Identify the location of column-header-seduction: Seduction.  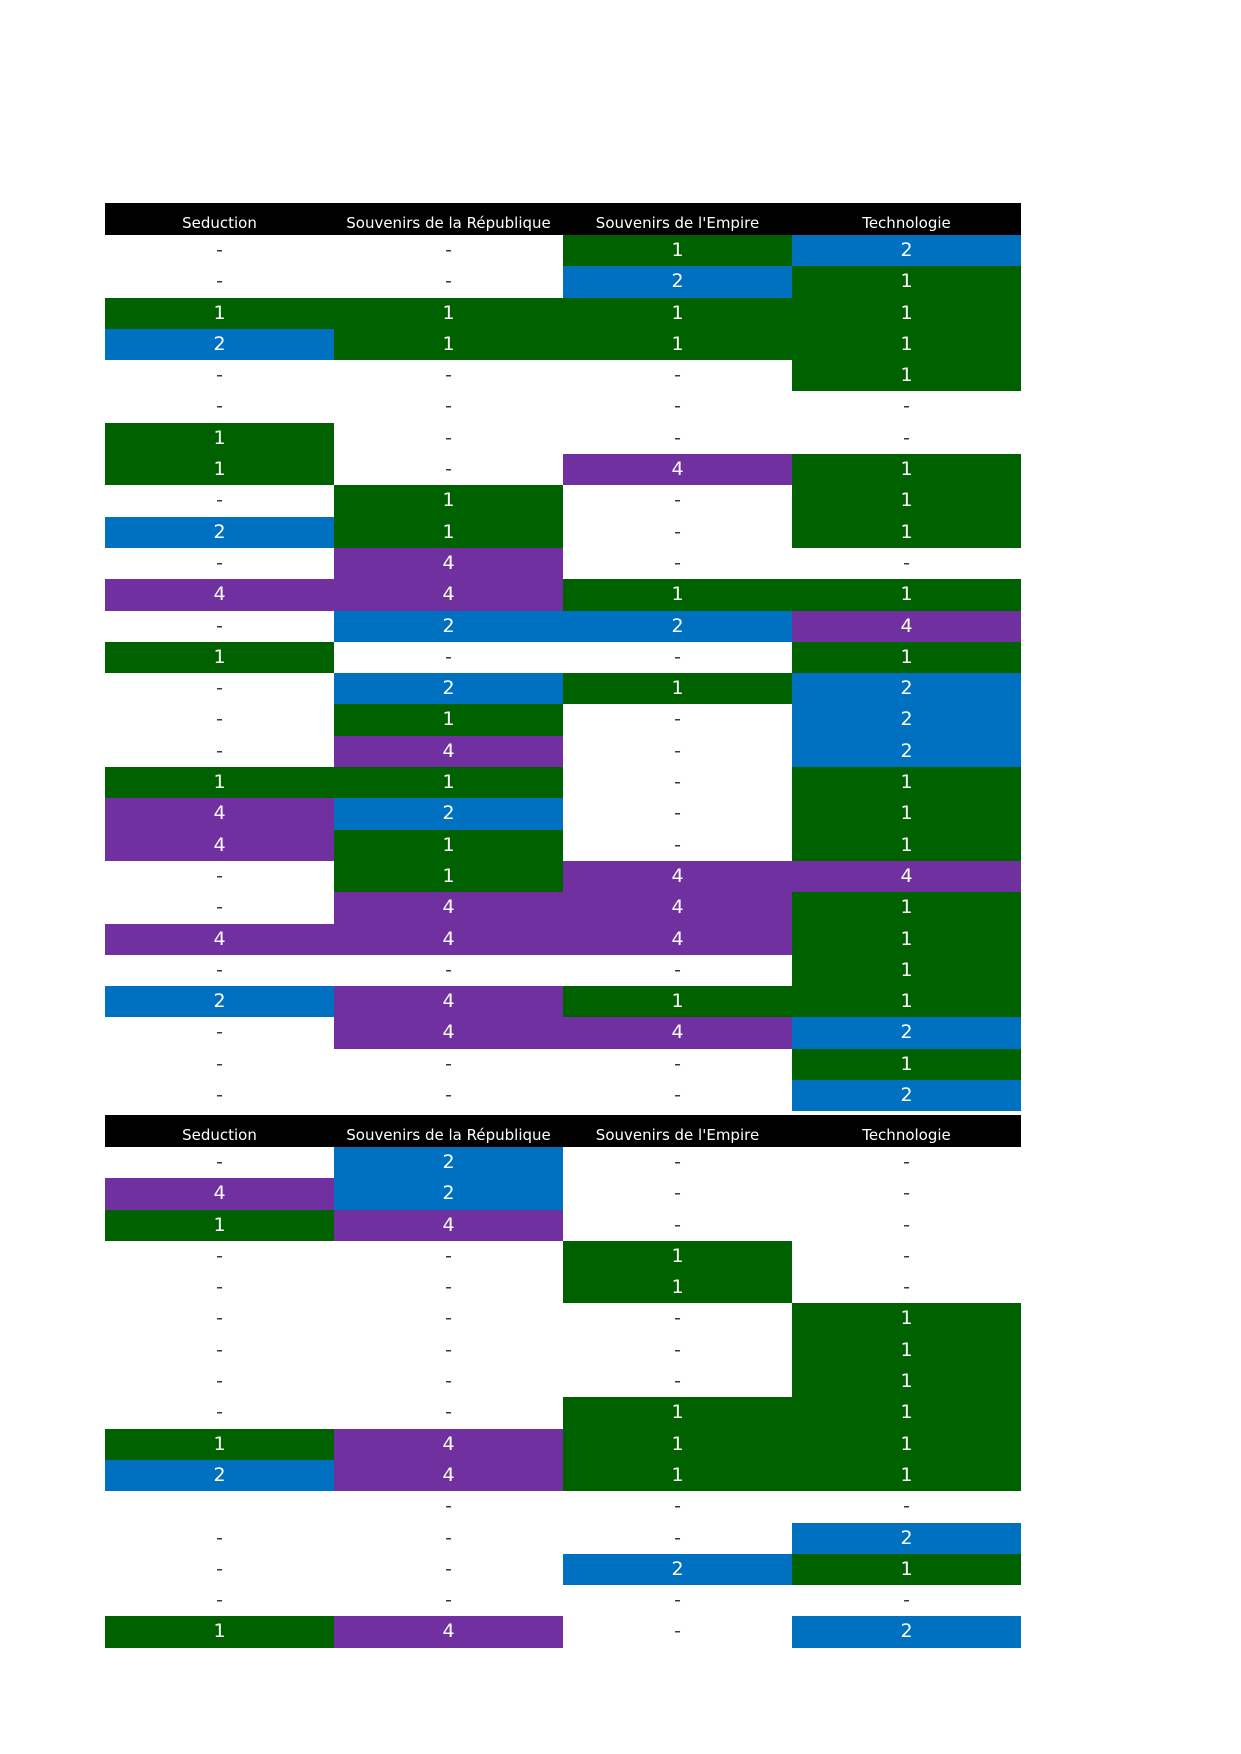
(219, 223).